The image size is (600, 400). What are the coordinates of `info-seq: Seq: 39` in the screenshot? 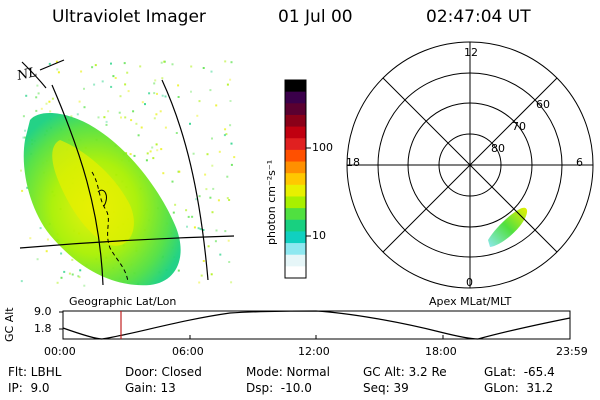 It's located at (386, 388).